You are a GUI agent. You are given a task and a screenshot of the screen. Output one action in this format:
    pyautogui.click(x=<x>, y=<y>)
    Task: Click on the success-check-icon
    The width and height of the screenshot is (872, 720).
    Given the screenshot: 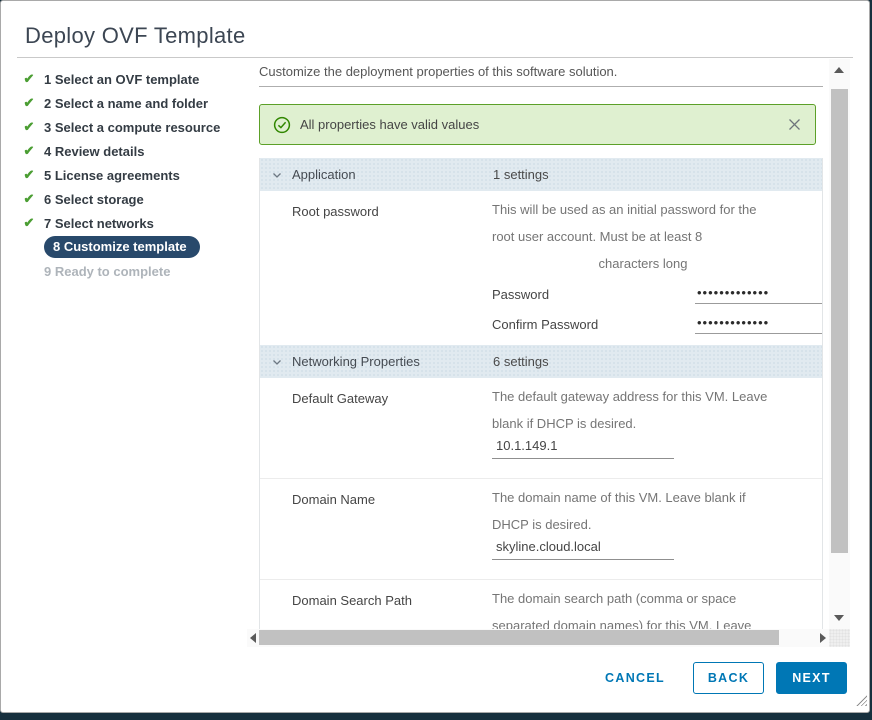 What is the action you would take?
    pyautogui.click(x=282, y=125)
    